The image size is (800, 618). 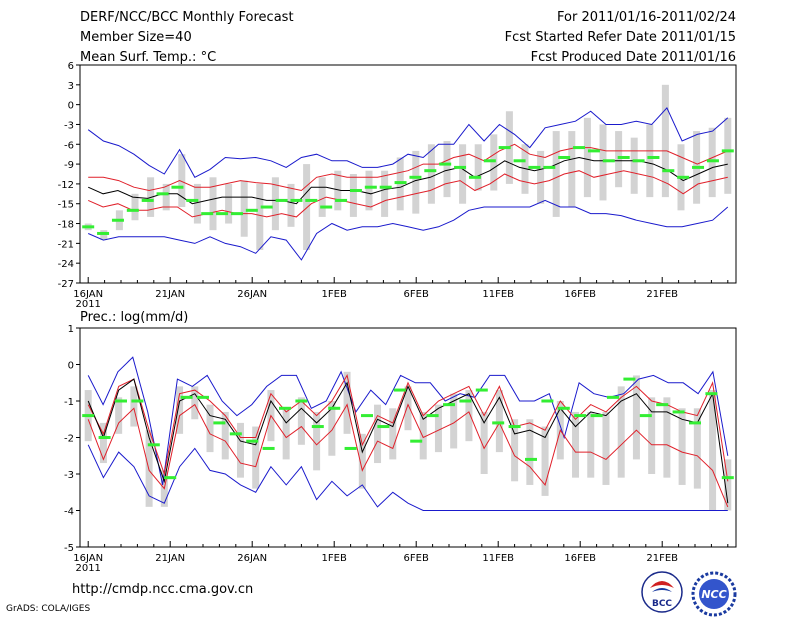 What do you see at coordinates (408, 167) in the screenshot?
I see `chart1-series-spread-upper` at bounding box center [408, 167].